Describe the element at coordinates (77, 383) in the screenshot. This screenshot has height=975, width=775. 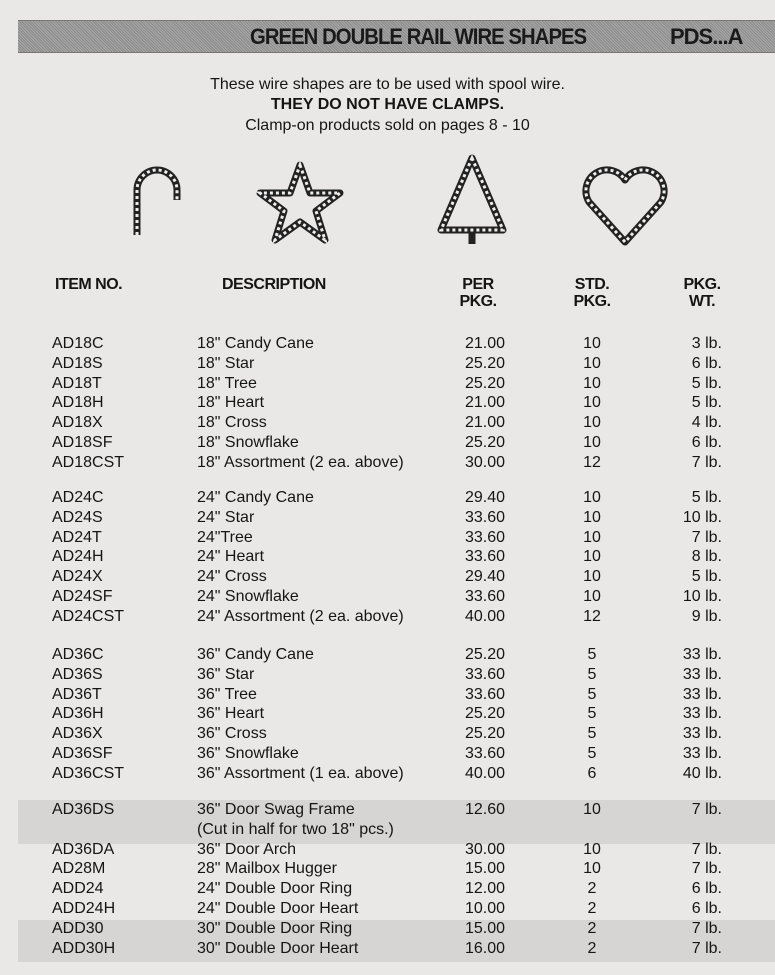
I see `item-number: AD18T` at that location.